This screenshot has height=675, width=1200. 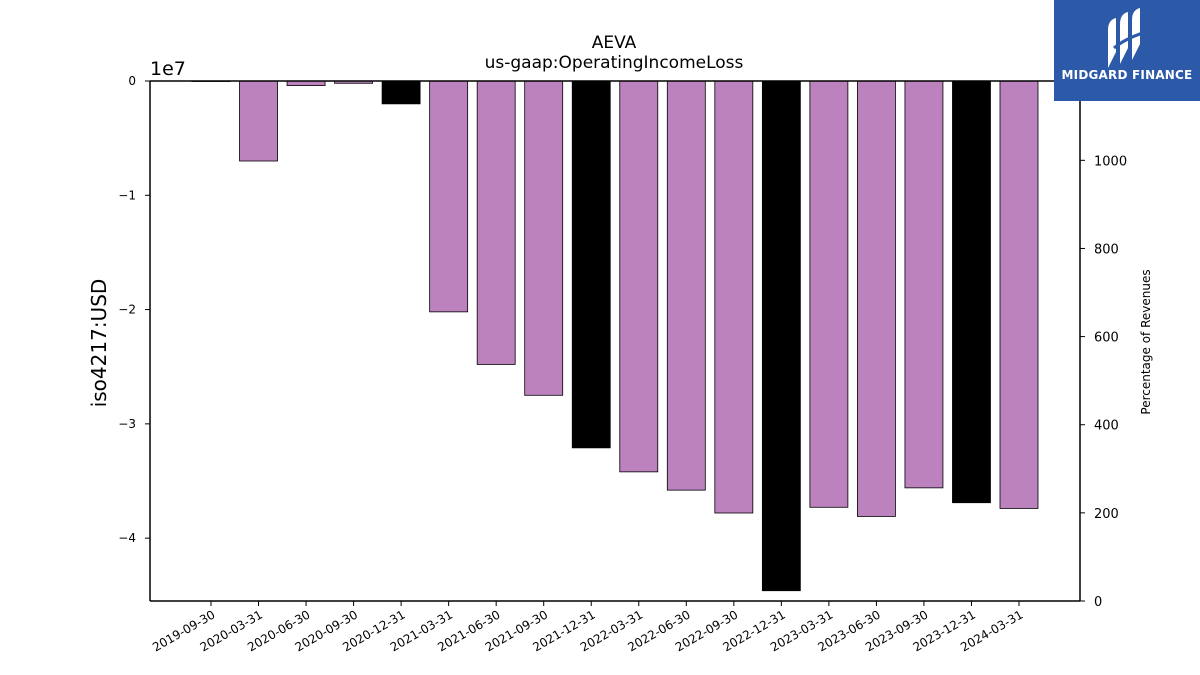 I want to click on chart-title: AEVA, so click(x=614, y=43).